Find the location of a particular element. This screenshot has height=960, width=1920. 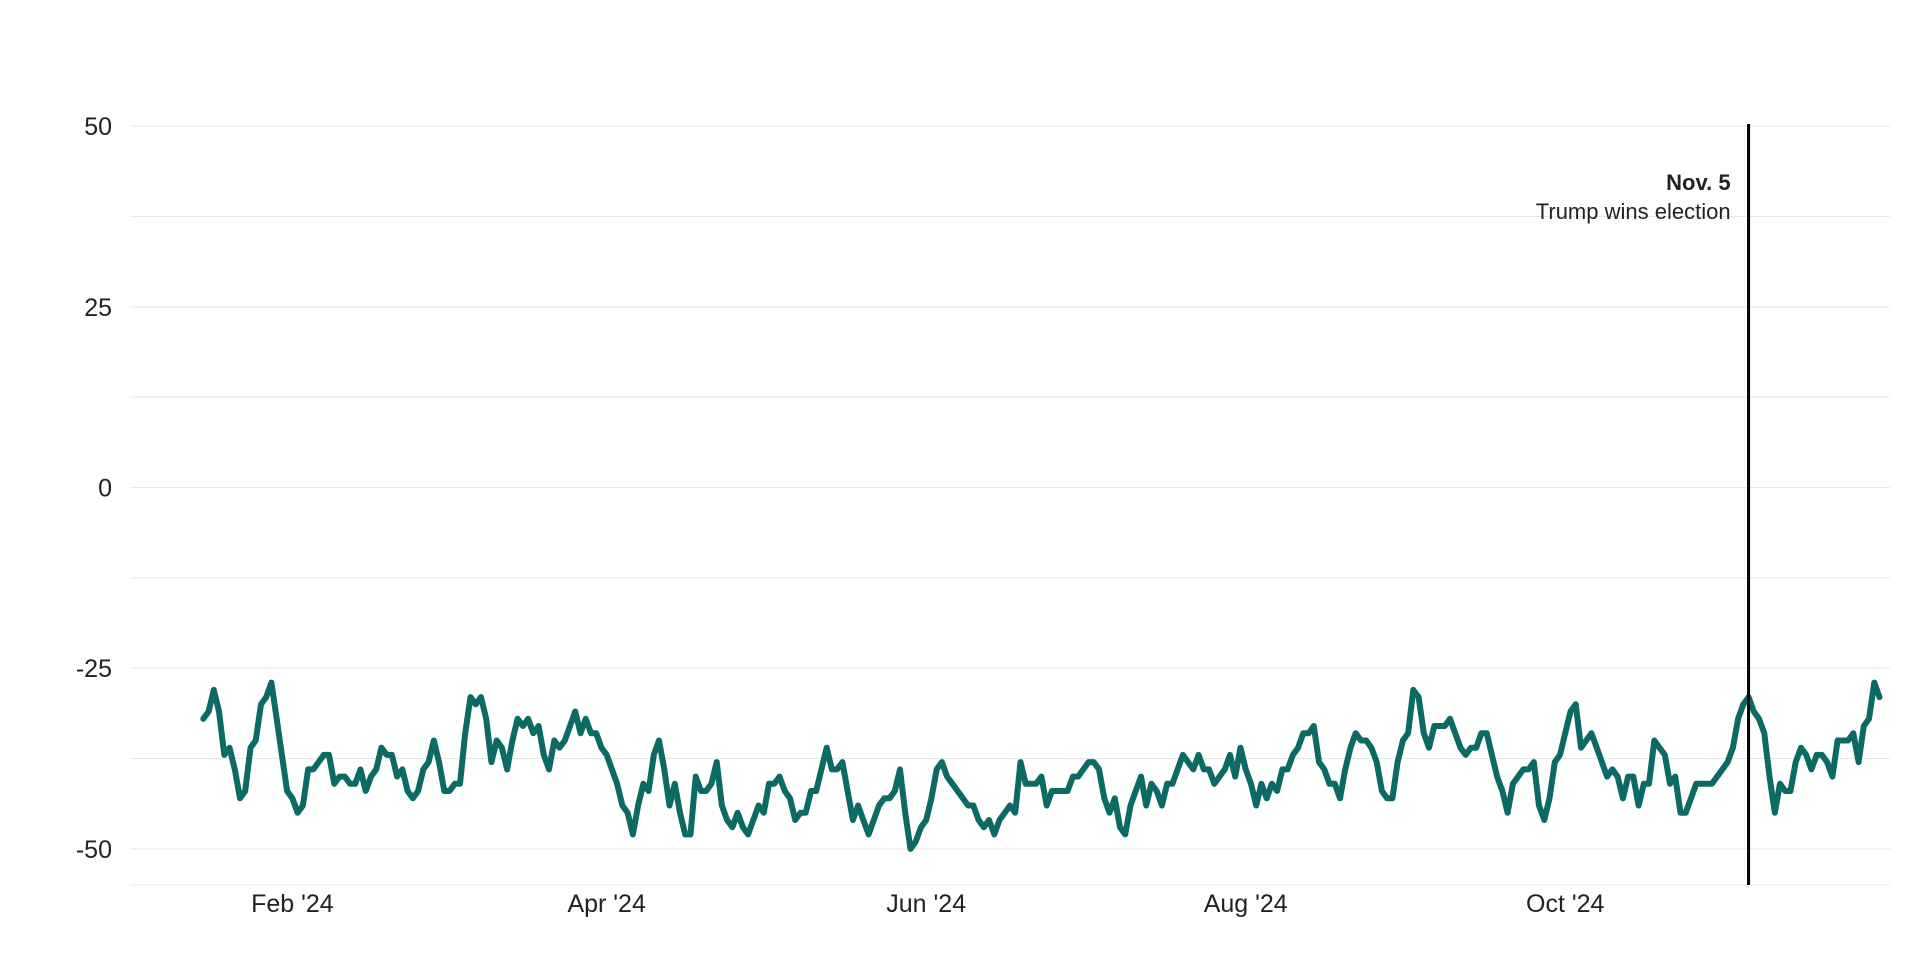

x-tick-label: Jun '24 is located at coordinates (926, 904).